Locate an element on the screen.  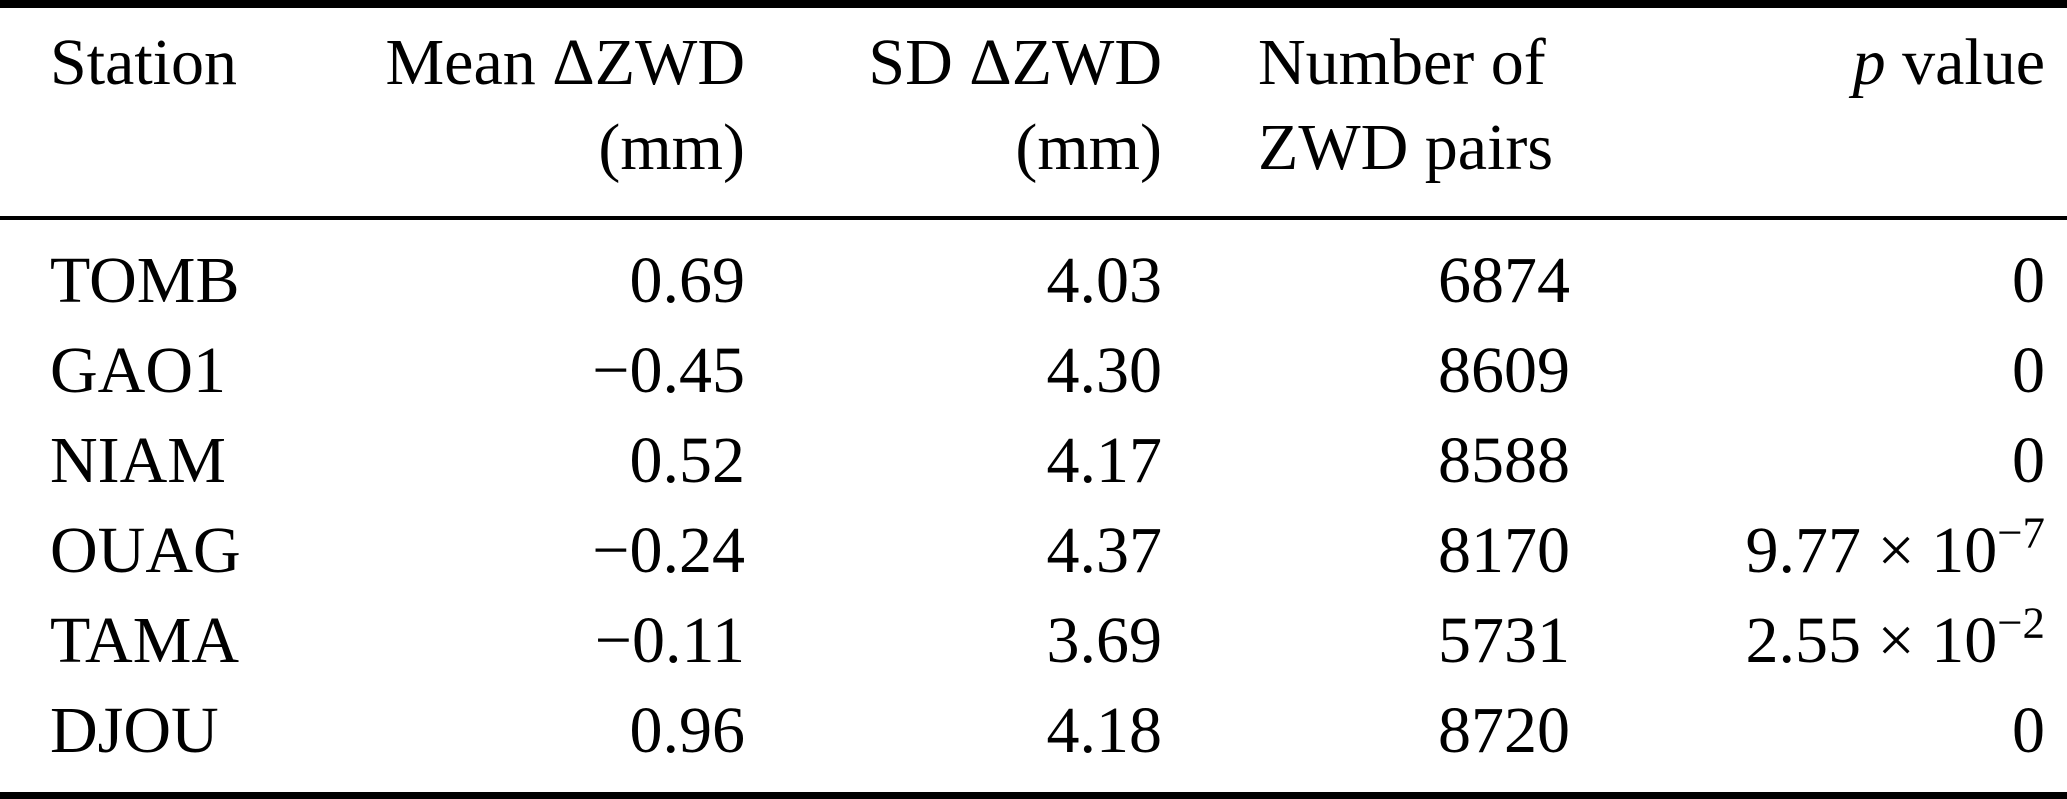
column-header-station: Station is located at coordinates (170, 114).